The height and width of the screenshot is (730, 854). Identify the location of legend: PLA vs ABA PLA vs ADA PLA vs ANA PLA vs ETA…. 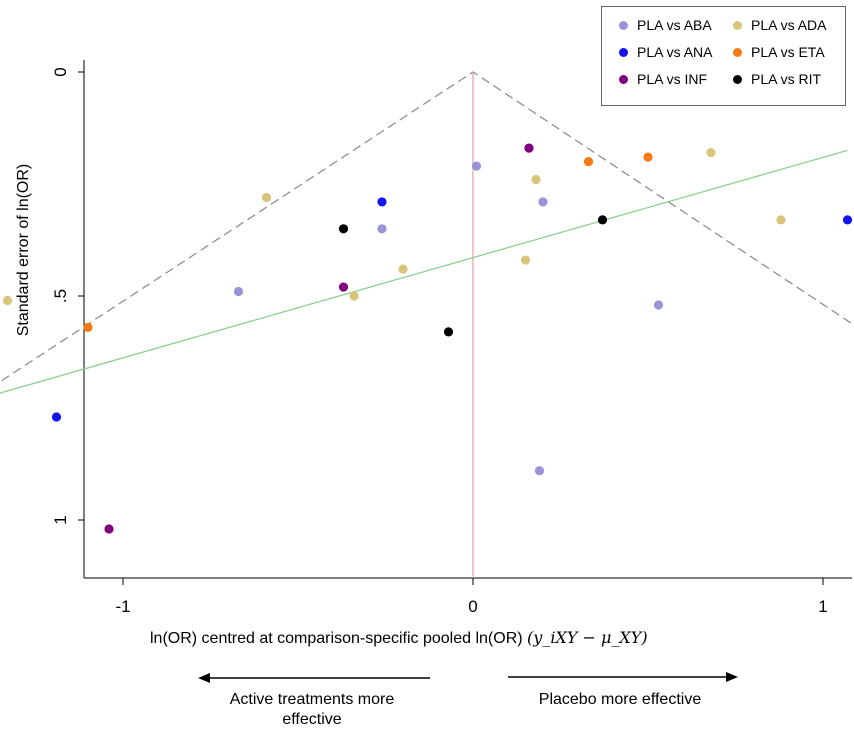
(723, 56).